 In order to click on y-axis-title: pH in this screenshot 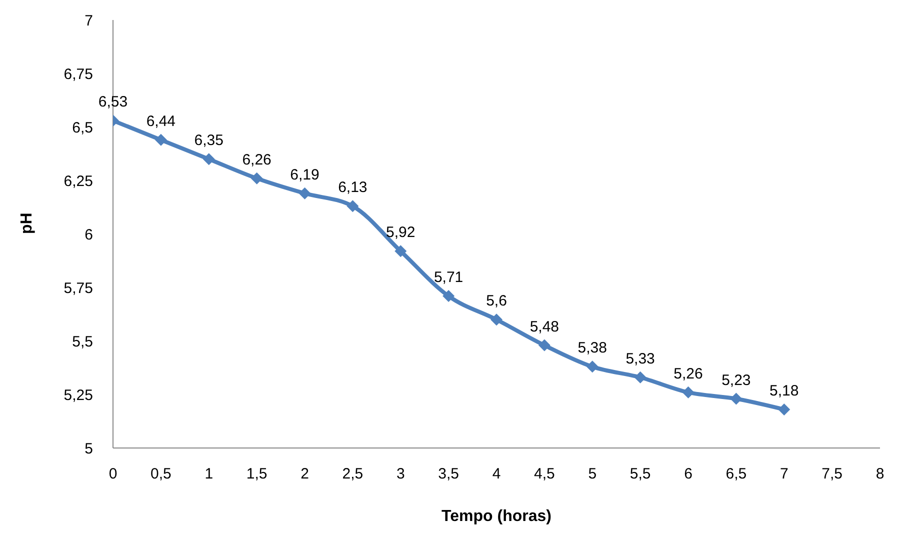, I will do `click(27, 223)`.